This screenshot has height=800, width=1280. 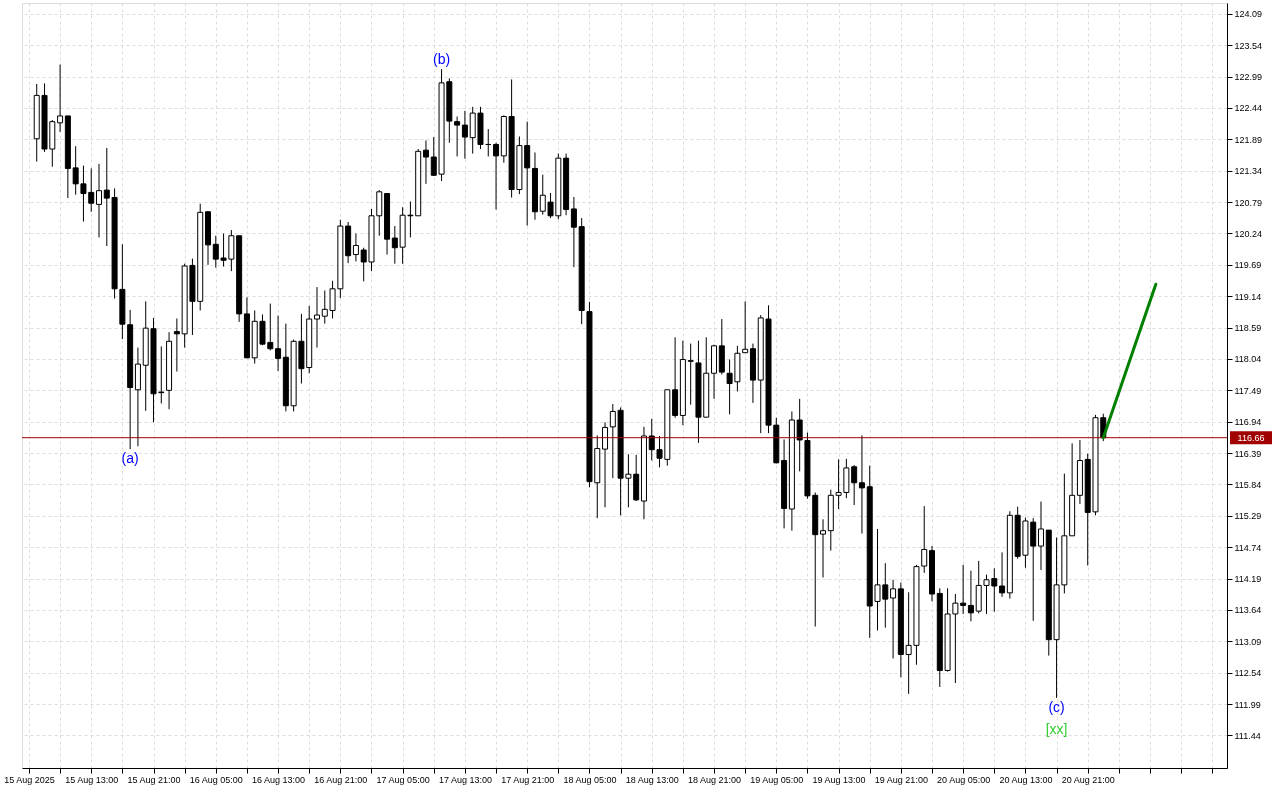 What do you see at coordinates (216, 779) in the screenshot?
I see `x-tick-label: 16 Aug 05:00` at bounding box center [216, 779].